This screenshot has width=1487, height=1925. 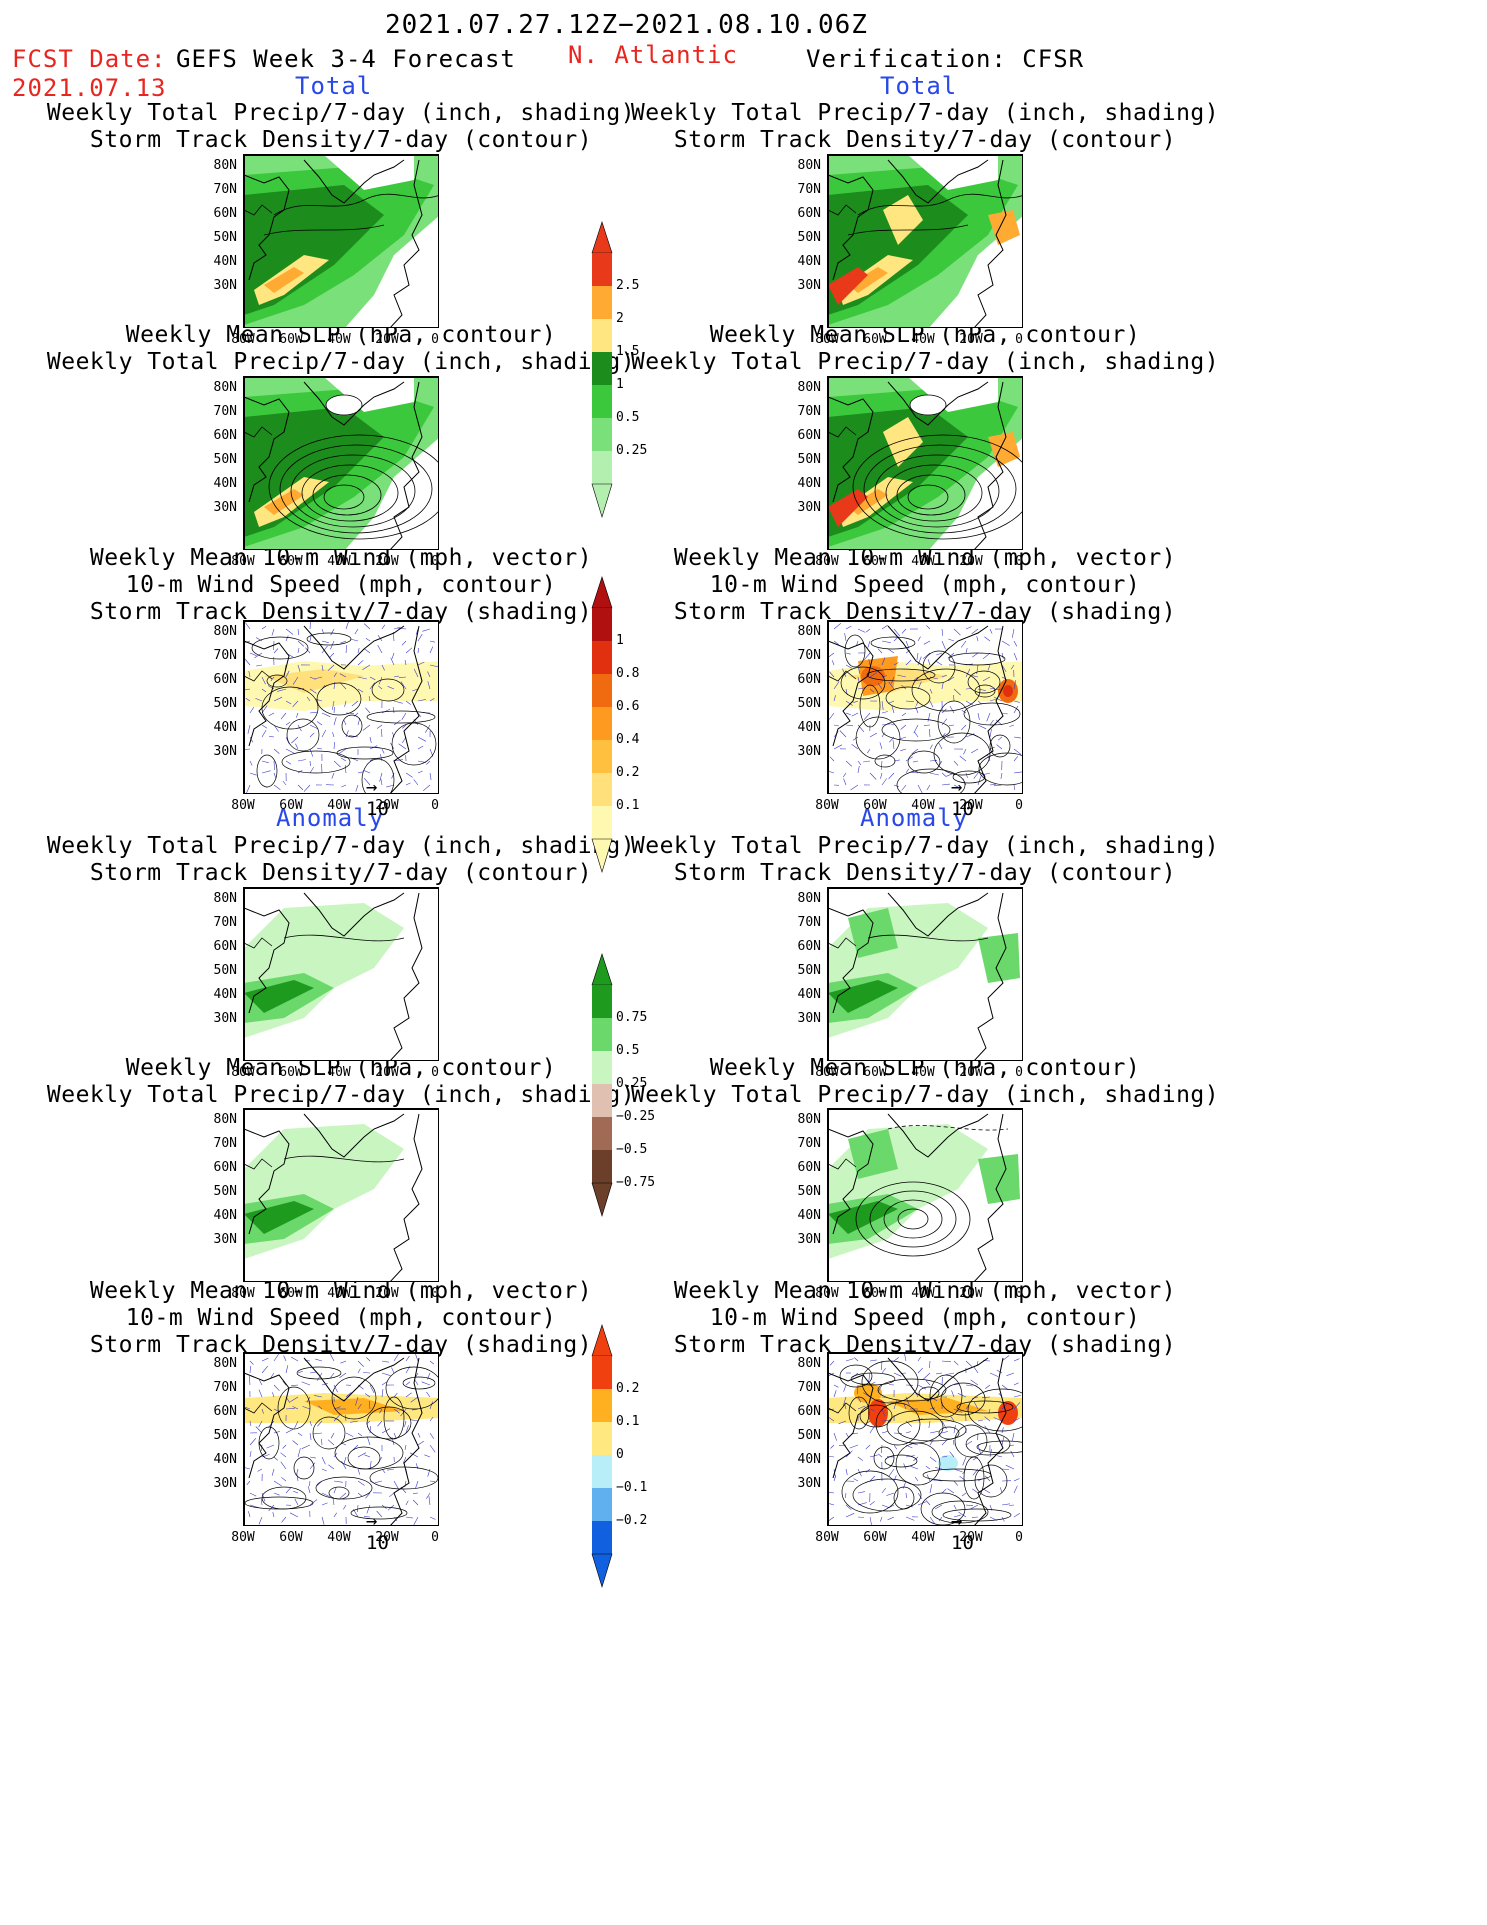 What do you see at coordinates (341, 1439) in the screenshot?
I see `map-panel-6-left` at bounding box center [341, 1439].